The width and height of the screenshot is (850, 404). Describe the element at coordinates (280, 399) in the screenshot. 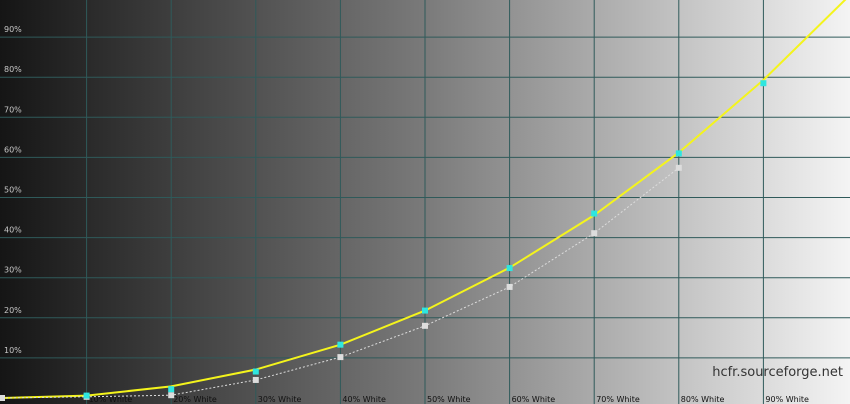

I see `x-tick-label: 30% White` at that location.